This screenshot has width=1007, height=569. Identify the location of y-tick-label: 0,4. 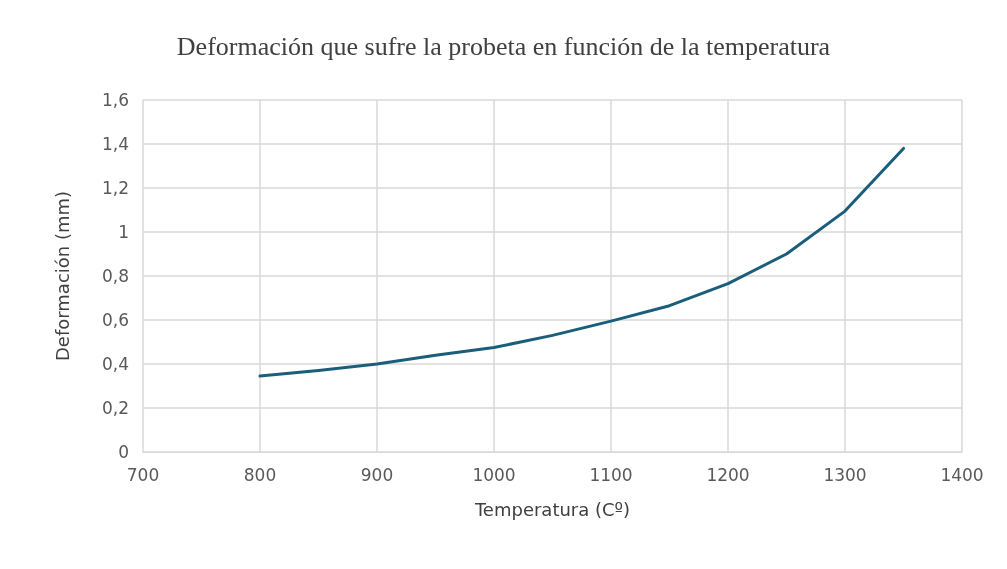
(115, 364).